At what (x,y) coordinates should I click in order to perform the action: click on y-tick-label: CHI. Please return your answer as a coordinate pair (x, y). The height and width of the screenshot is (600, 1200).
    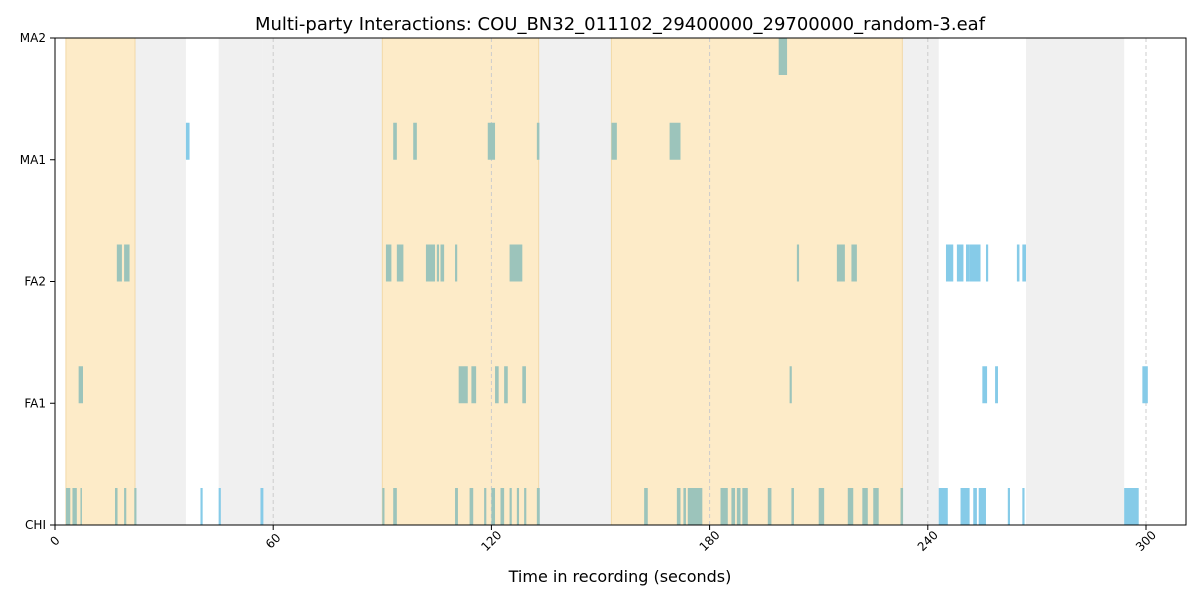
    Looking at the image, I should click on (35, 525).